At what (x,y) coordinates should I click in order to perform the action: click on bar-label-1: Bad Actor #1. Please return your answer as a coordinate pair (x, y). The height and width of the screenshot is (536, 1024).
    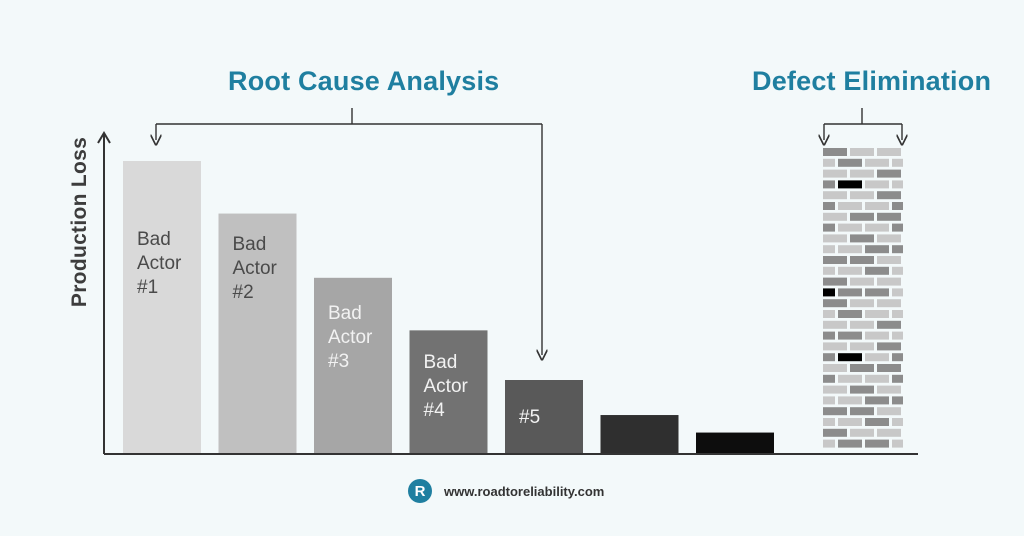
    Looking at the image, I should click on (159, 263).